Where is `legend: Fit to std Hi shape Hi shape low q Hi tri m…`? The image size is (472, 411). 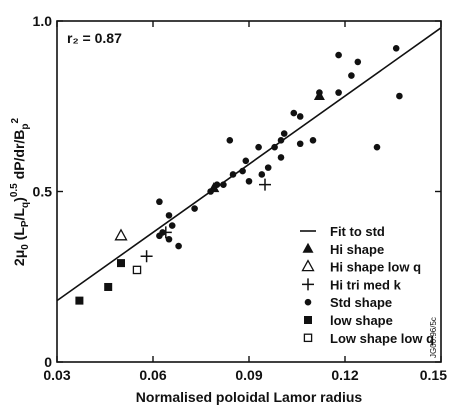
legend: Fit to std Hi shape Hi shape low q Hi tri m… is located at coordinates (367, 285).